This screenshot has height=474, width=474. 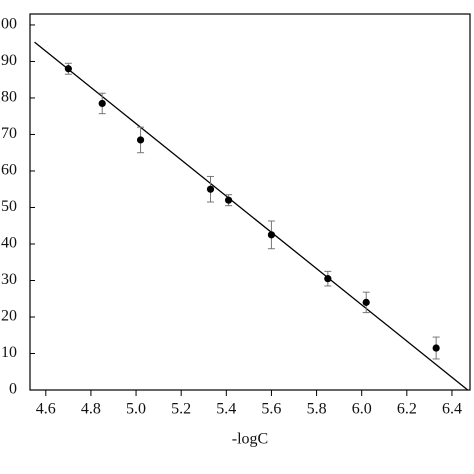 I want to click on y-tick-label: 60, so click(x=9, y=170).